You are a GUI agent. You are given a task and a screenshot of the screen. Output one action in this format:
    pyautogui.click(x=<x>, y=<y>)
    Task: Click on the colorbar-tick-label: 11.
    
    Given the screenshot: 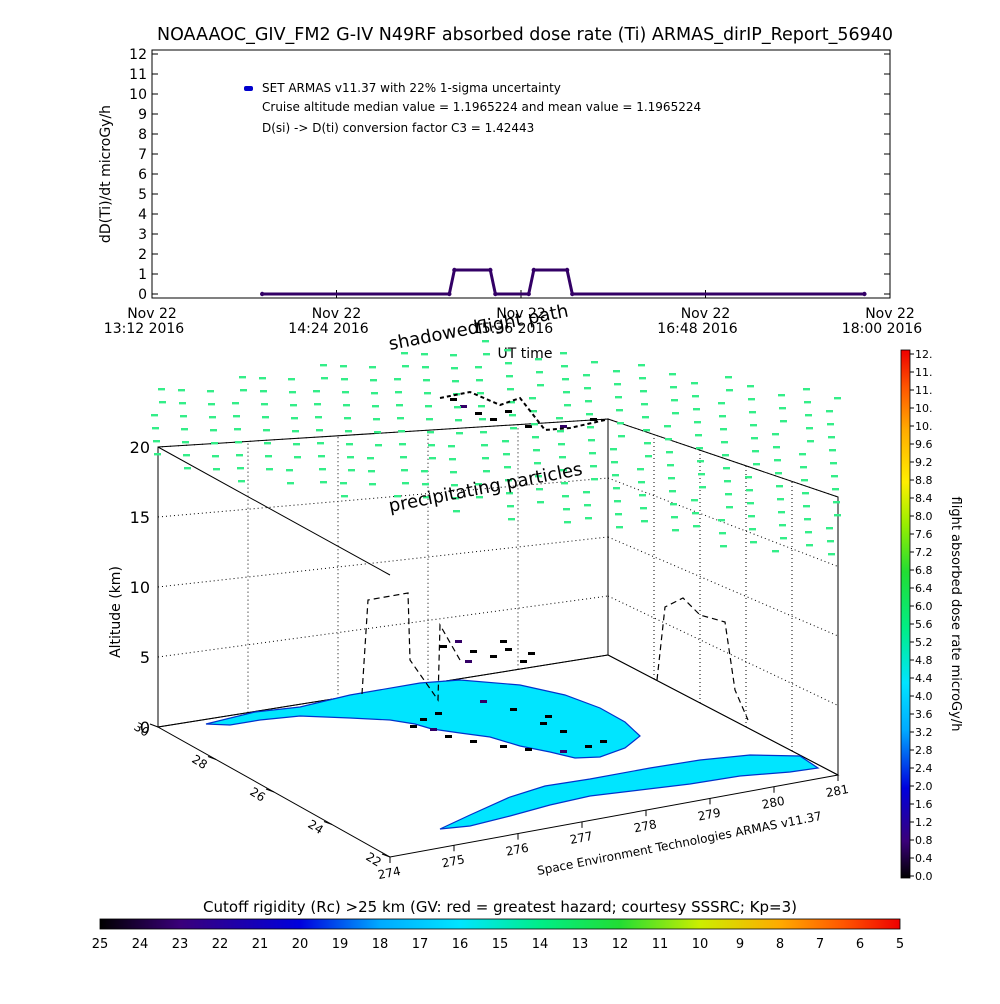 What is the action you would take?
    pyautogui.click(x=924, y=390)
    